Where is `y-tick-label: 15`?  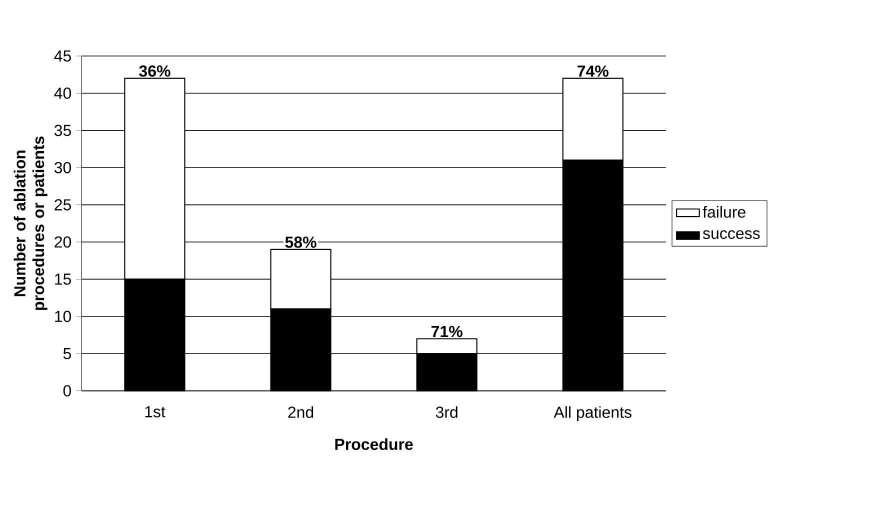 y-tick-label: 15 is located at coordinates (63, 280).